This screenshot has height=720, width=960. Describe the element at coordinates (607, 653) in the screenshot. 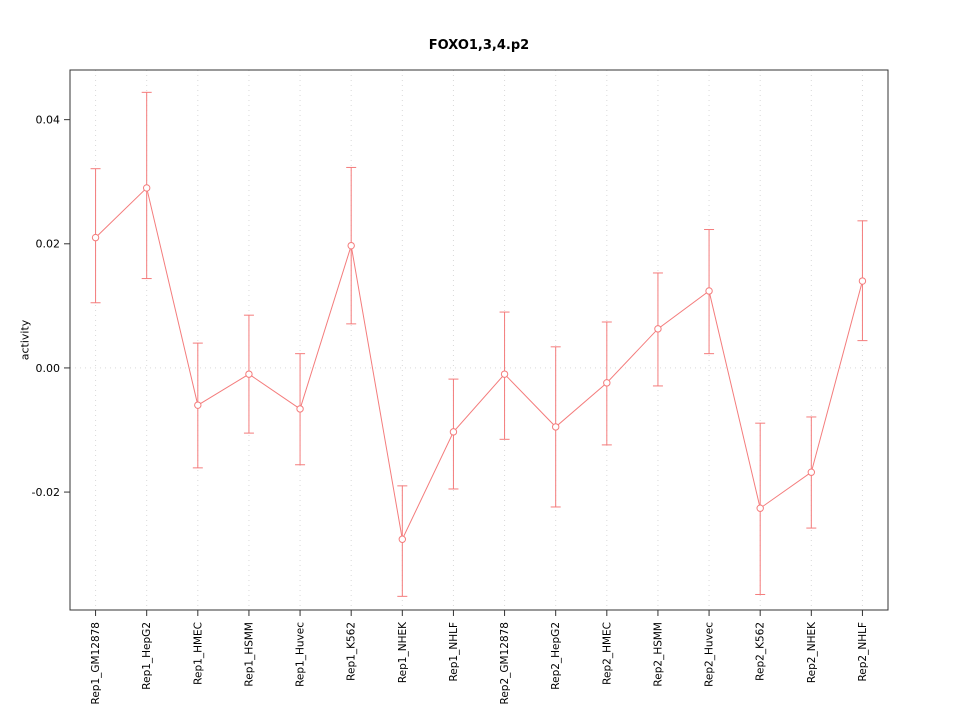

I see `x-tick-label: Rep2_HMEC` at that location.